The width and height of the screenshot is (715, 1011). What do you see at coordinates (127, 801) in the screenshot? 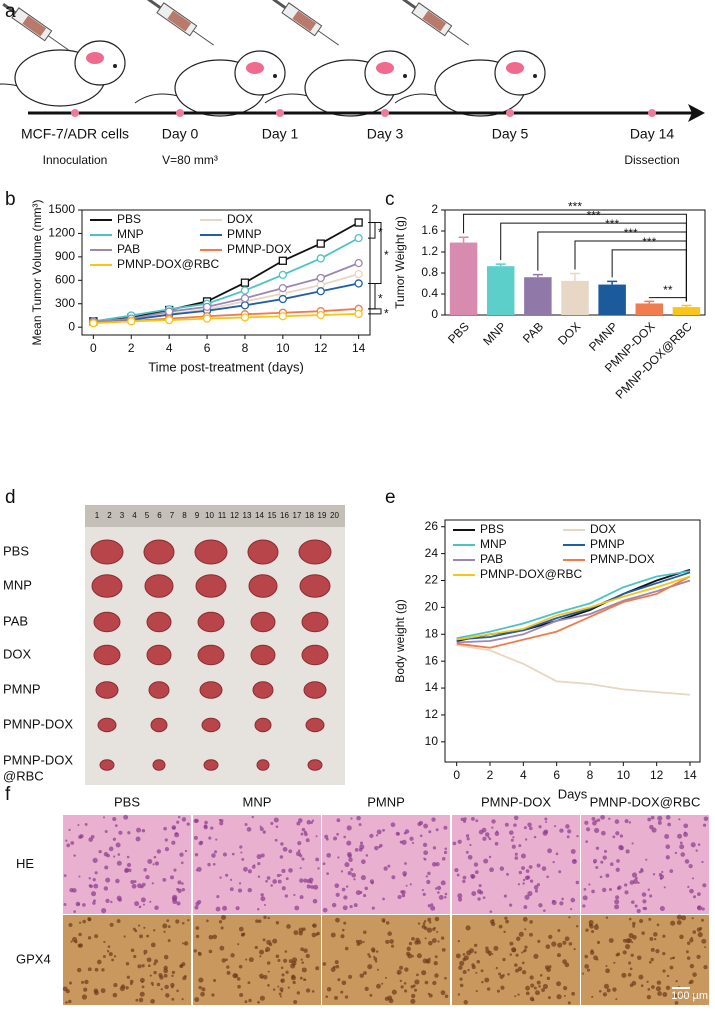
I see `histology-column-label: PBS` at bounding box center [127, 801].